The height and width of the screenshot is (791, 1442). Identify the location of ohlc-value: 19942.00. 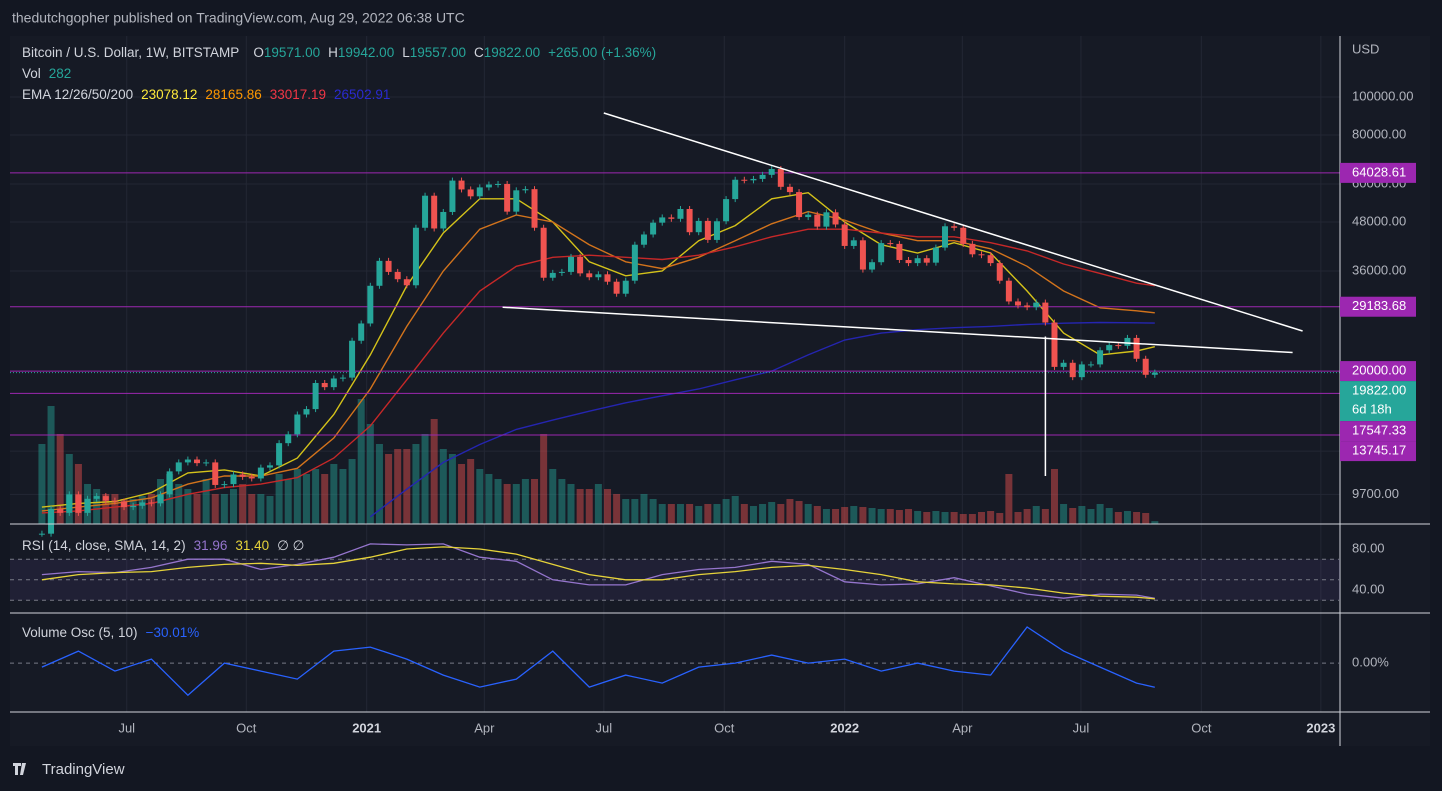
(366, 52).